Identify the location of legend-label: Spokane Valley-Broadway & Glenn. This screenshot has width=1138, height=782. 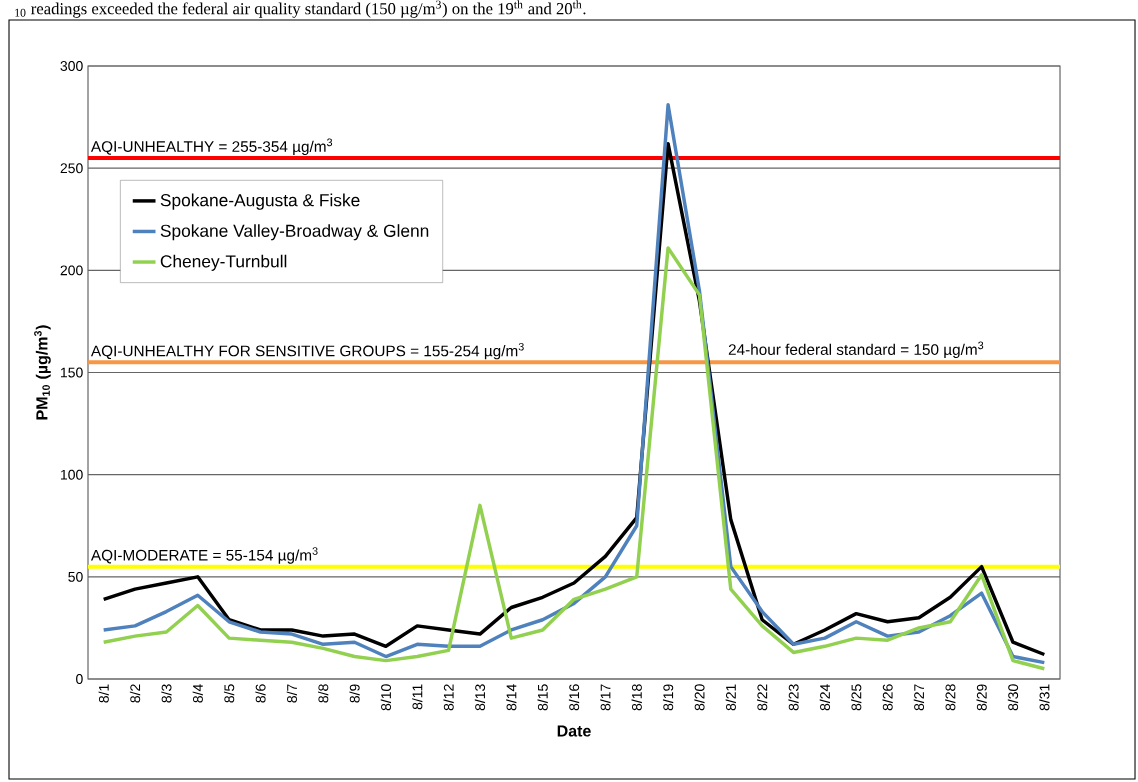
(294, 232).